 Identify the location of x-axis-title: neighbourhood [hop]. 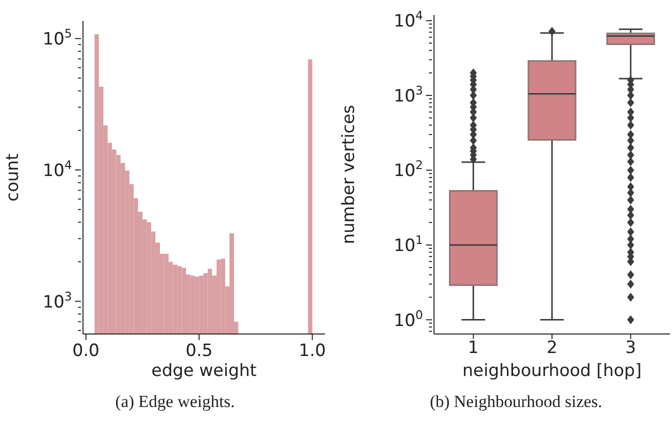
(552, 371).